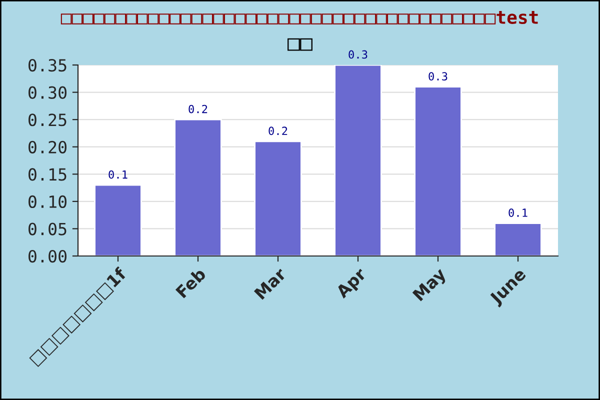 This screenshot has width=600, height=400. Describe the element at coordinates (47, 65) in the screenshot. I see `y-tick-label: 0.35` at that location.